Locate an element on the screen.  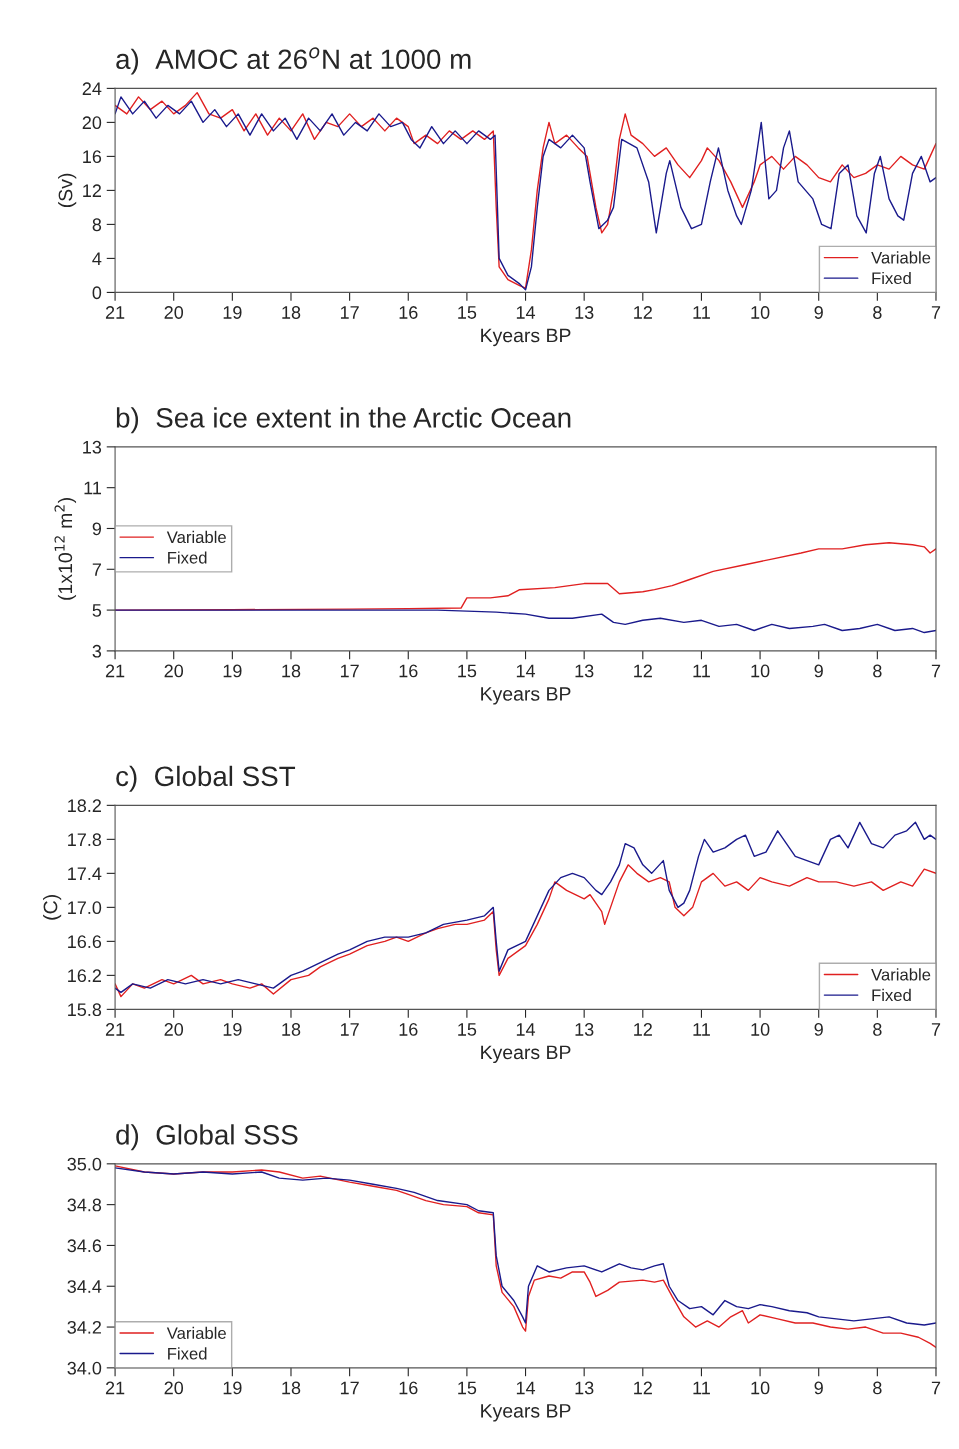
y-tick-label: 13 is located at coordinates (92, 447).